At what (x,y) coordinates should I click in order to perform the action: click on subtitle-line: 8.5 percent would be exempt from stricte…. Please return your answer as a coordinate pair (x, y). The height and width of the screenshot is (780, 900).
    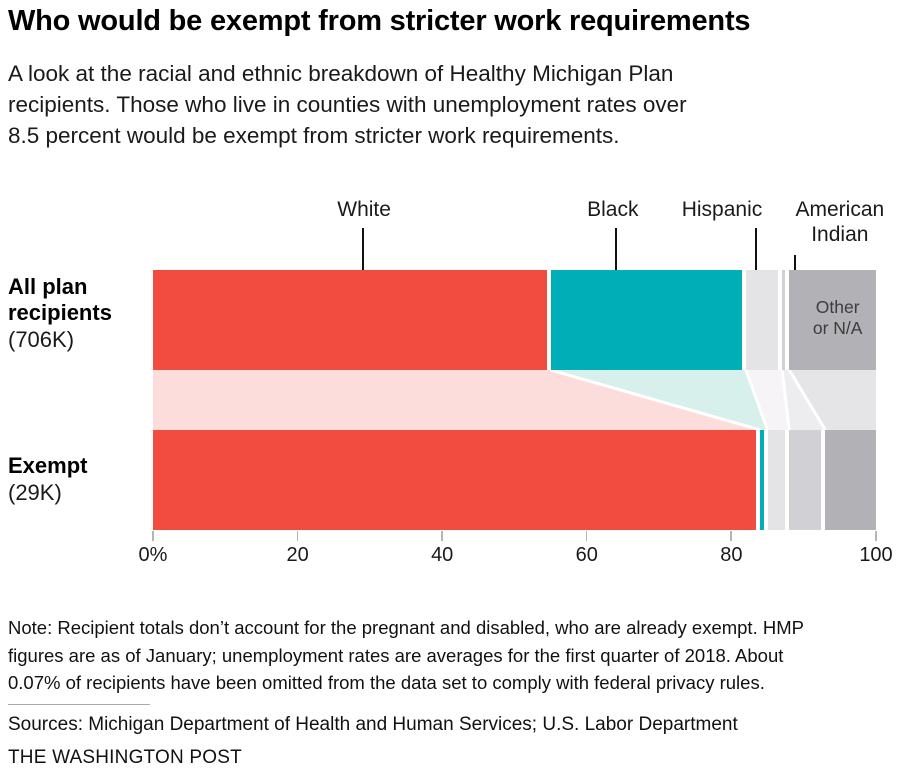
    Looking at the image, I should click on (314, 135).